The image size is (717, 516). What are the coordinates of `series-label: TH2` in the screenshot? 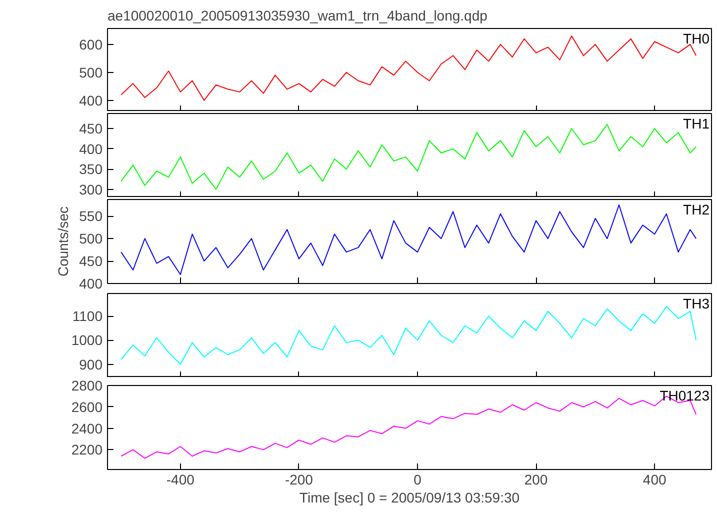 It's located at (696, 210).